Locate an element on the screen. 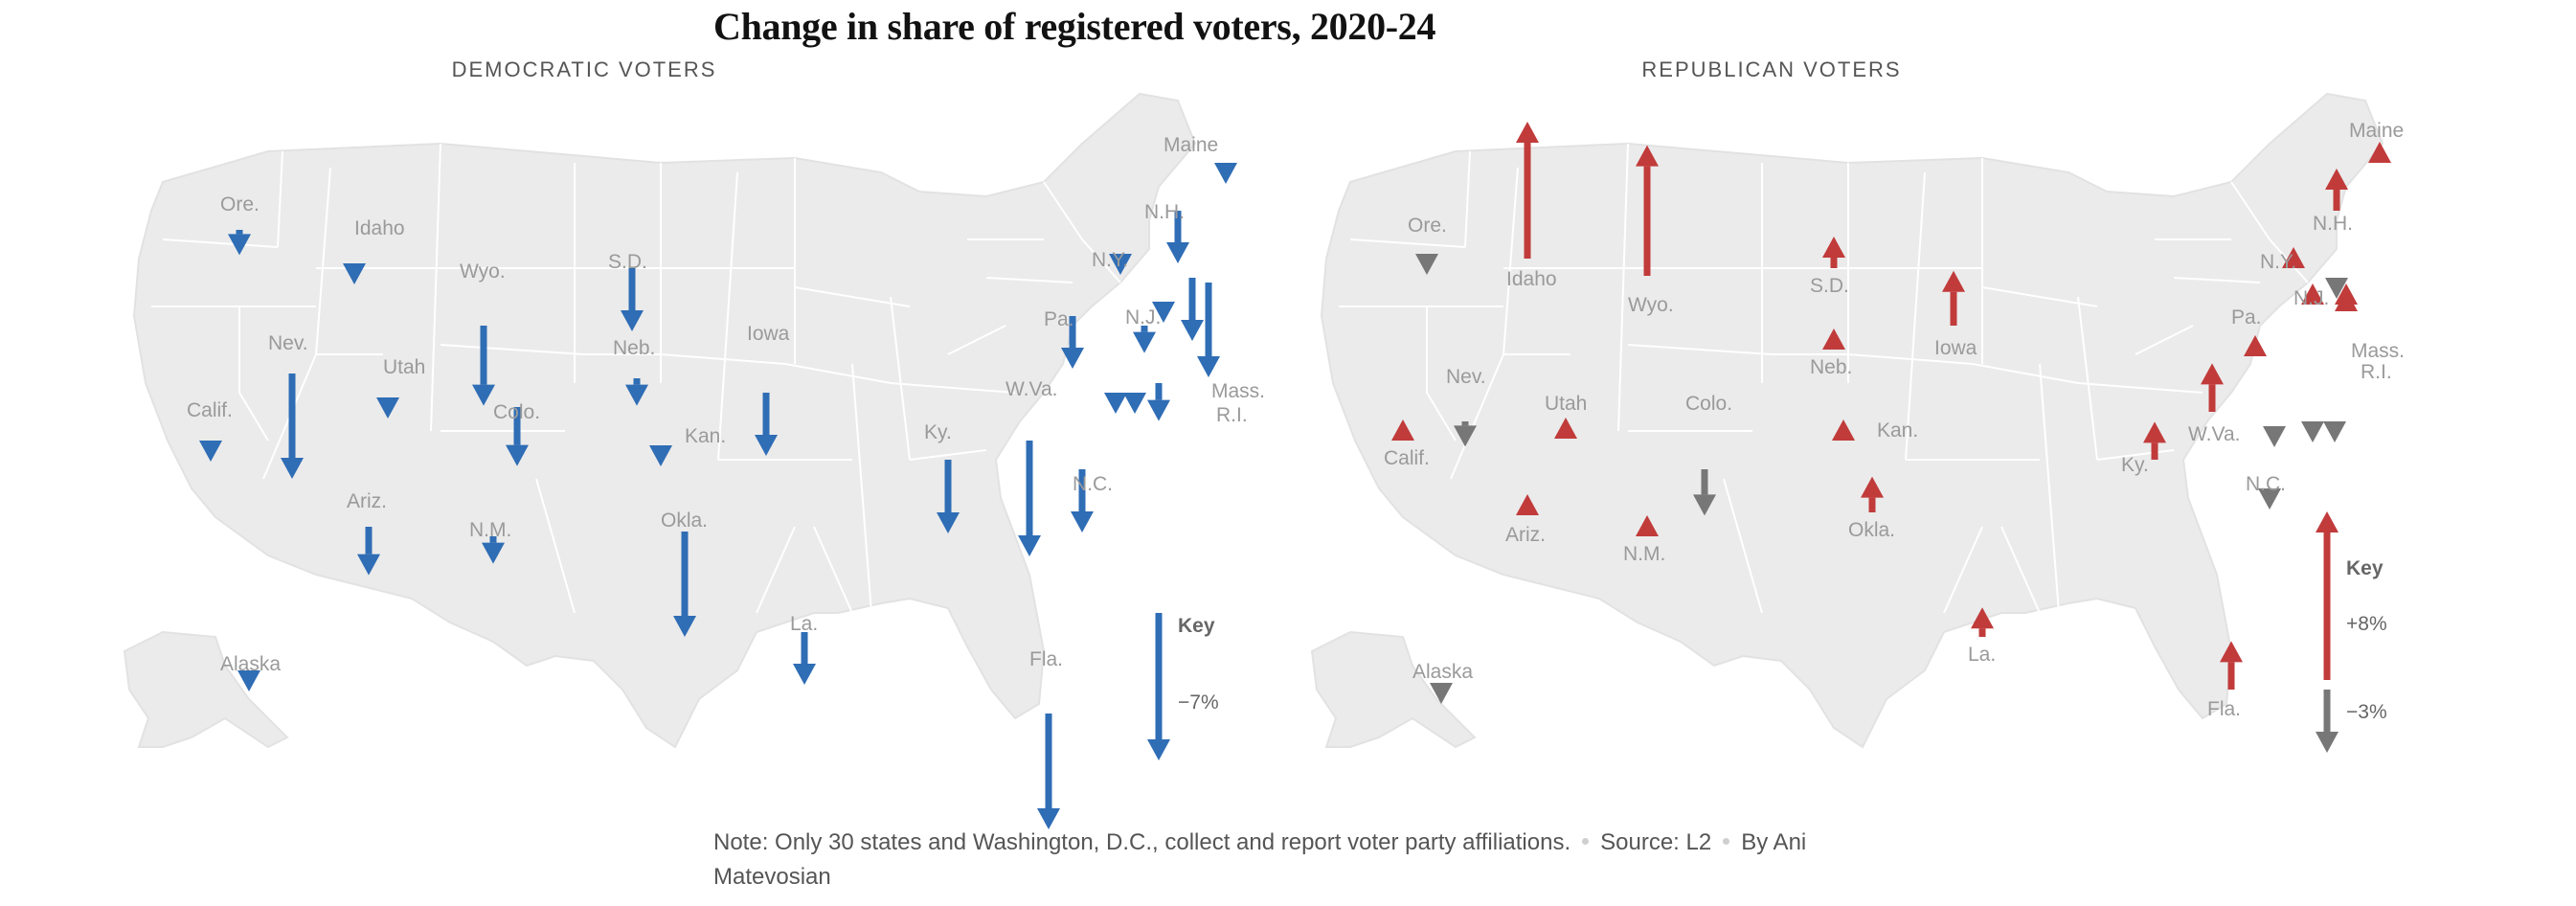 This screenshot has height=906, width=2576. arrow-w-va is located at coordinates (2212, 387).